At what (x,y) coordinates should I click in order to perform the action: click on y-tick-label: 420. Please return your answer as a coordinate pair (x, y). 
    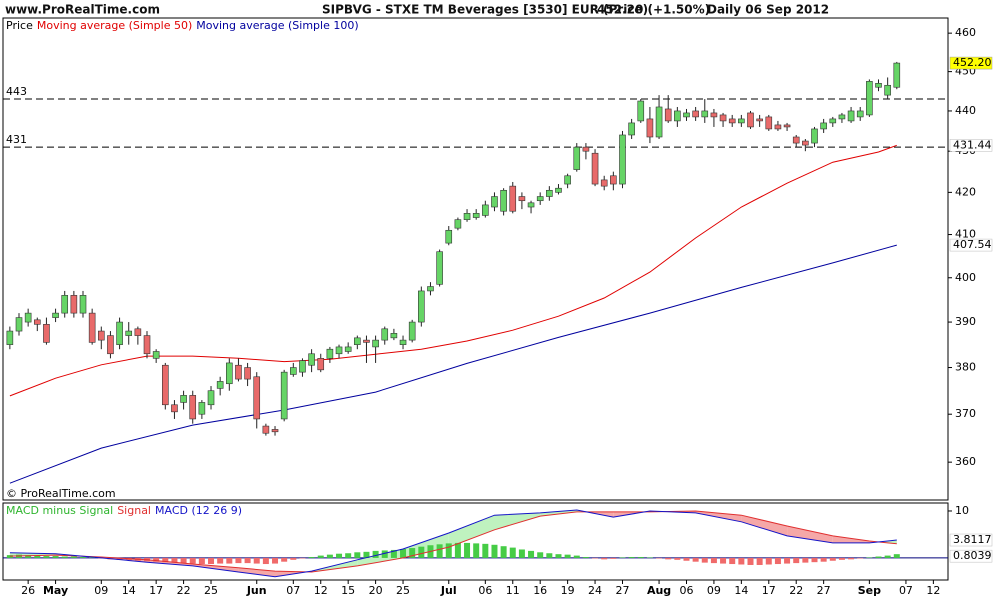
    Looking at the image, I should click on (965, 191).